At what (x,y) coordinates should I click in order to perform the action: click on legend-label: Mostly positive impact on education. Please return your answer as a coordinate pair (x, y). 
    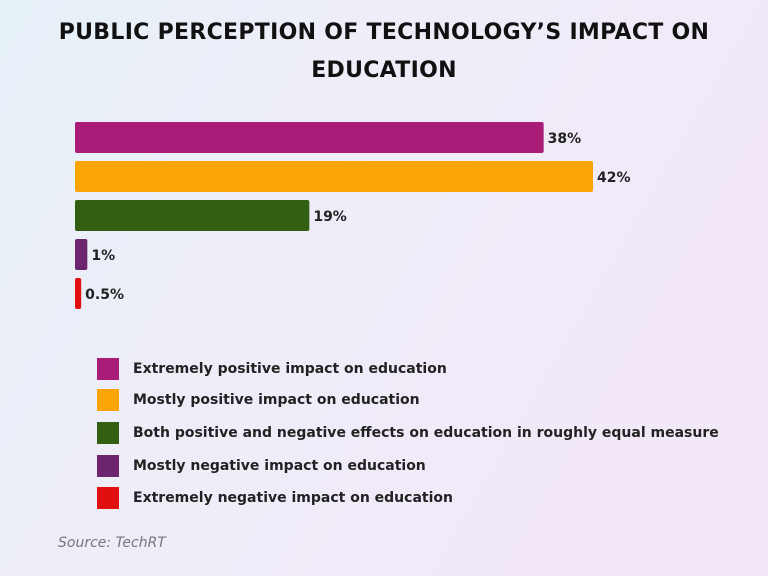
    Looking at the image, I should click on (276, 400).